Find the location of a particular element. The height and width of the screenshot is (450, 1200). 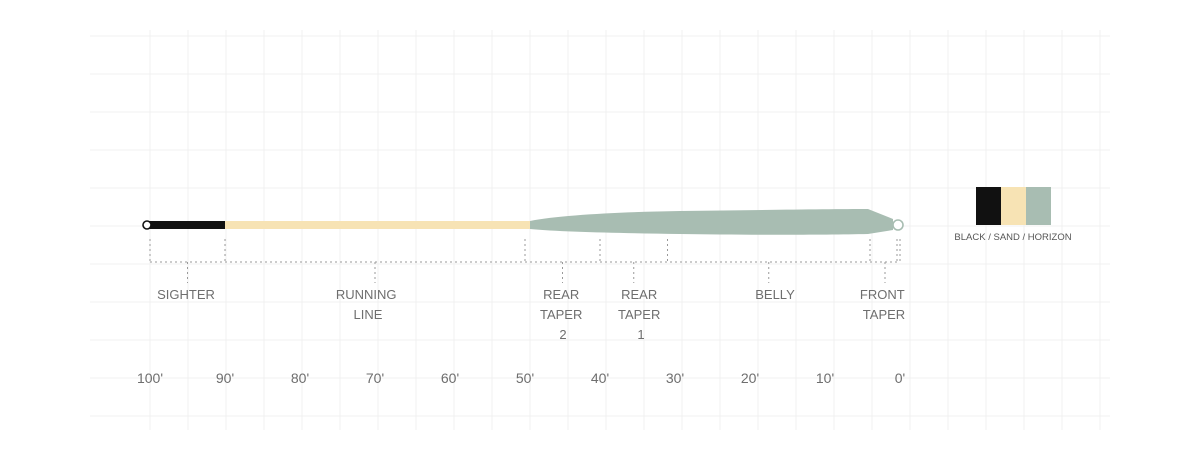

length-axis: 100' 90' 80' 70' 60' 50' 40' 30' 20' 10' 0' is located at coordinates (521, 378).